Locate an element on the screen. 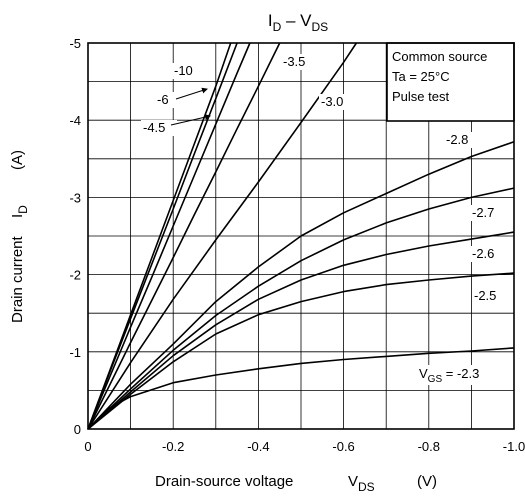 This screenshot has width=525, height=501. x-tick-label: -1.0 is located at coordinates (514, 446).